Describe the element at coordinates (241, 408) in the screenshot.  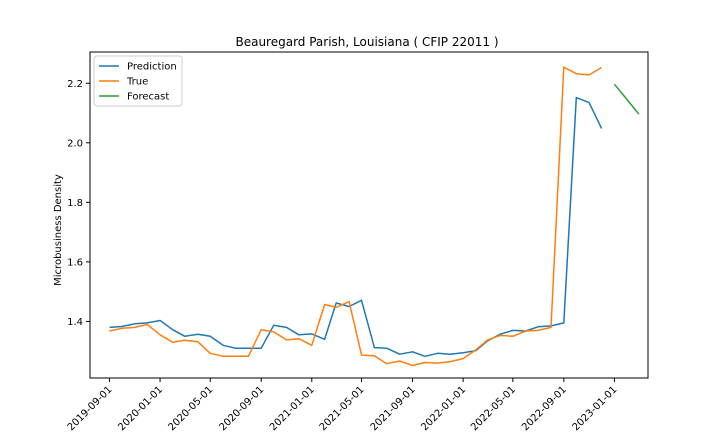
I see `x-tick-label: 2020-09-01` at that location.